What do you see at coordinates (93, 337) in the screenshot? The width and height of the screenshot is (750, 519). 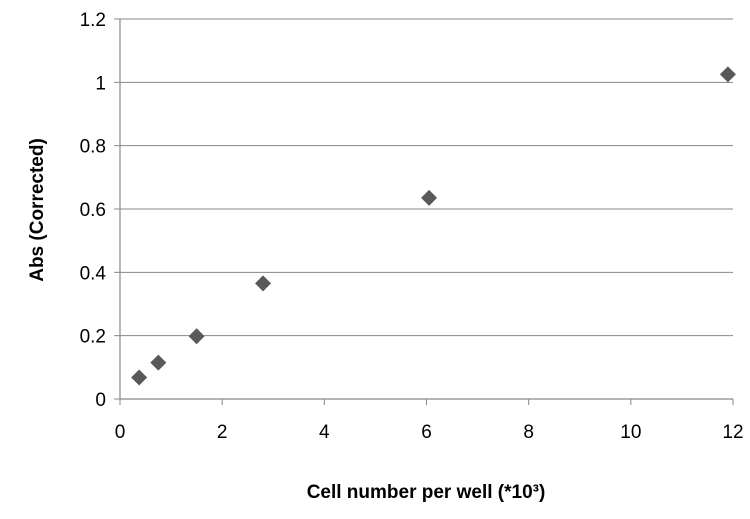 I see `y-tick-label: 0.2` at bounding box center [93, 337].